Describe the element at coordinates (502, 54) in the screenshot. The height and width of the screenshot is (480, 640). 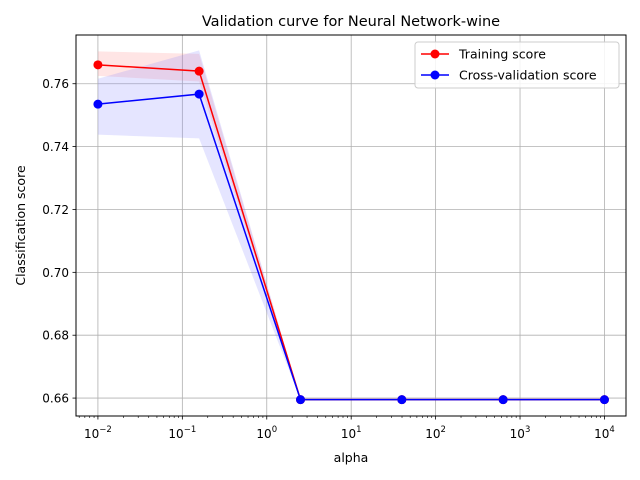
I see `legend-label-training: Training score` at that location.